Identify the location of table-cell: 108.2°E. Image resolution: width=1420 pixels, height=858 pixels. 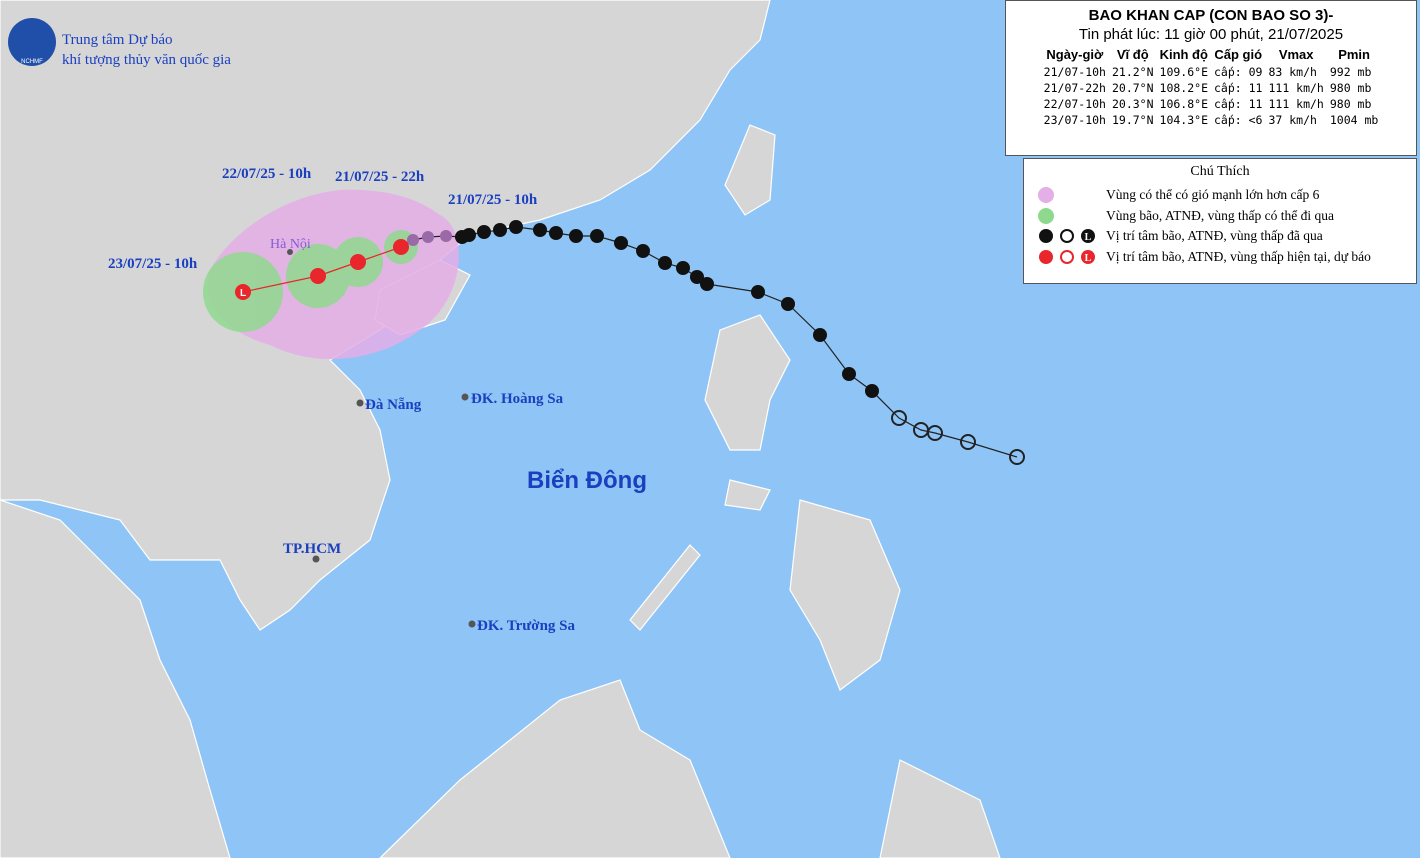
(1183, 88).